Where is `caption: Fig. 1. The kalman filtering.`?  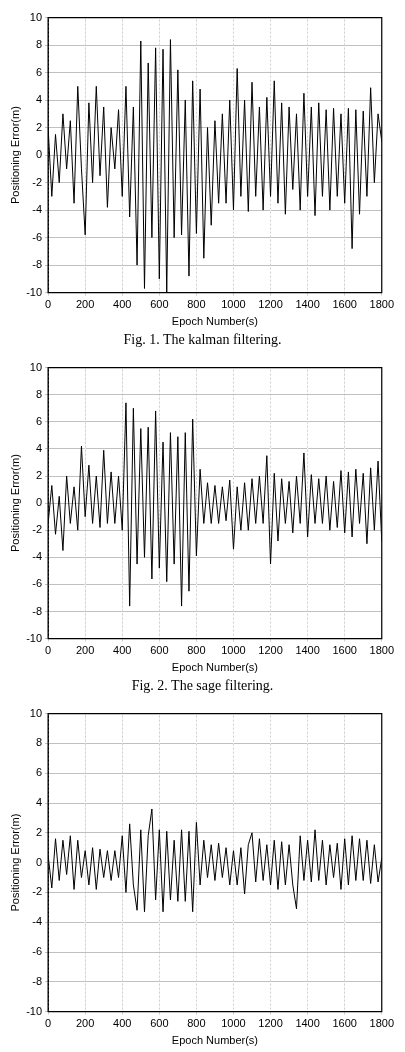 caption: Fig. 1. The kalman filtering. is located at coordinates (202, 340).